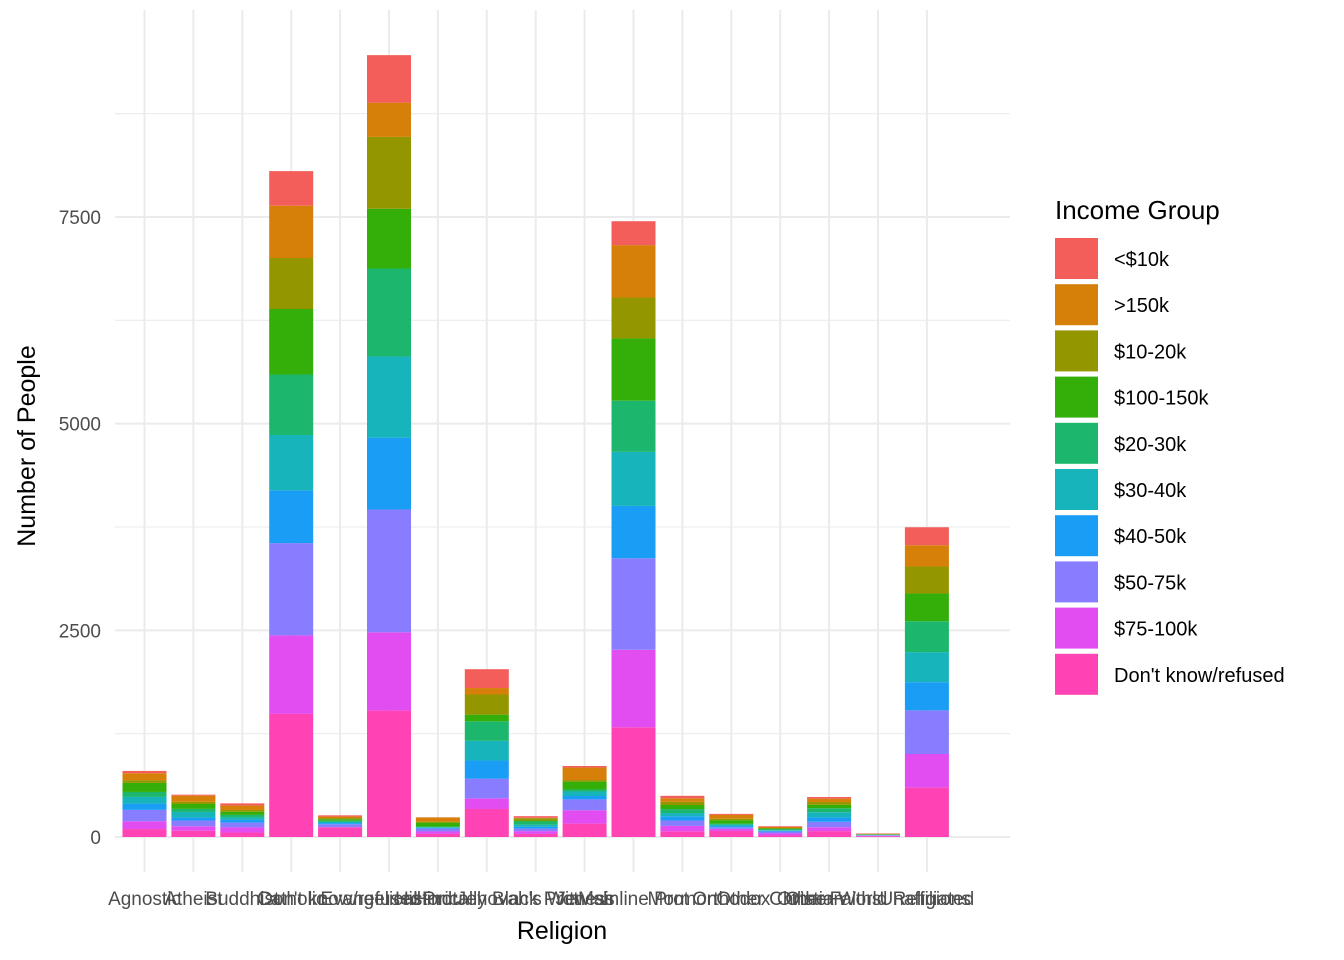  What do you see at coordinates (878, 899) in the screenshot?
I see `x-tick-label: Other World Religions` at bounding box center [878, 899].